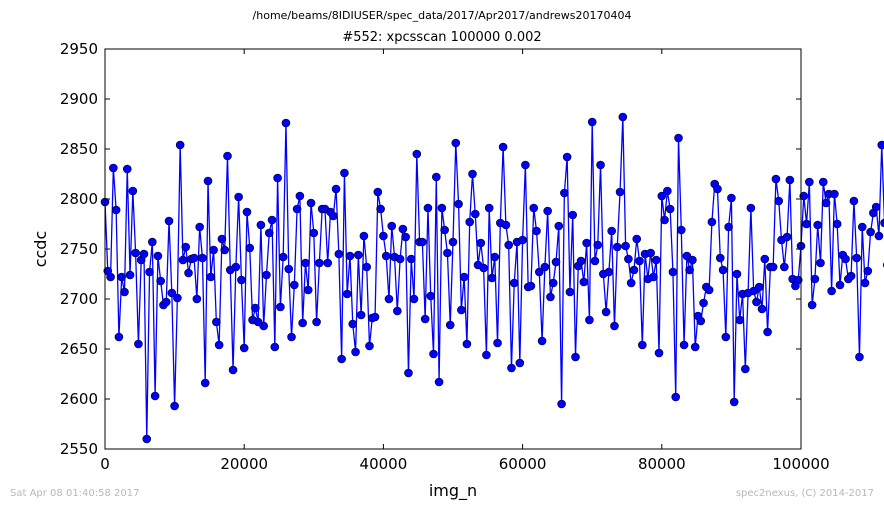 Image resolution: width=884 pixels, height=509 pixels. Describe the element at coordinates (79, 449) in the screenshot. I see `y-tick-label: 2550` at that location.